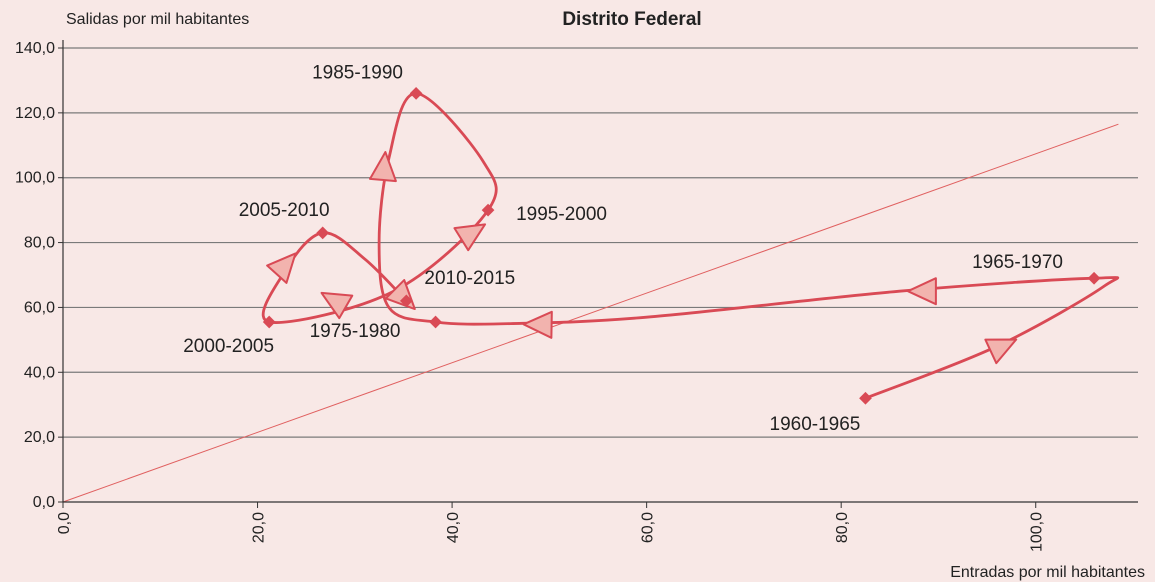  What do you see at coordinates (39, 372) in the screenshot?
I see `y-tick-label: 40,0` at bounding box center [39, 372].